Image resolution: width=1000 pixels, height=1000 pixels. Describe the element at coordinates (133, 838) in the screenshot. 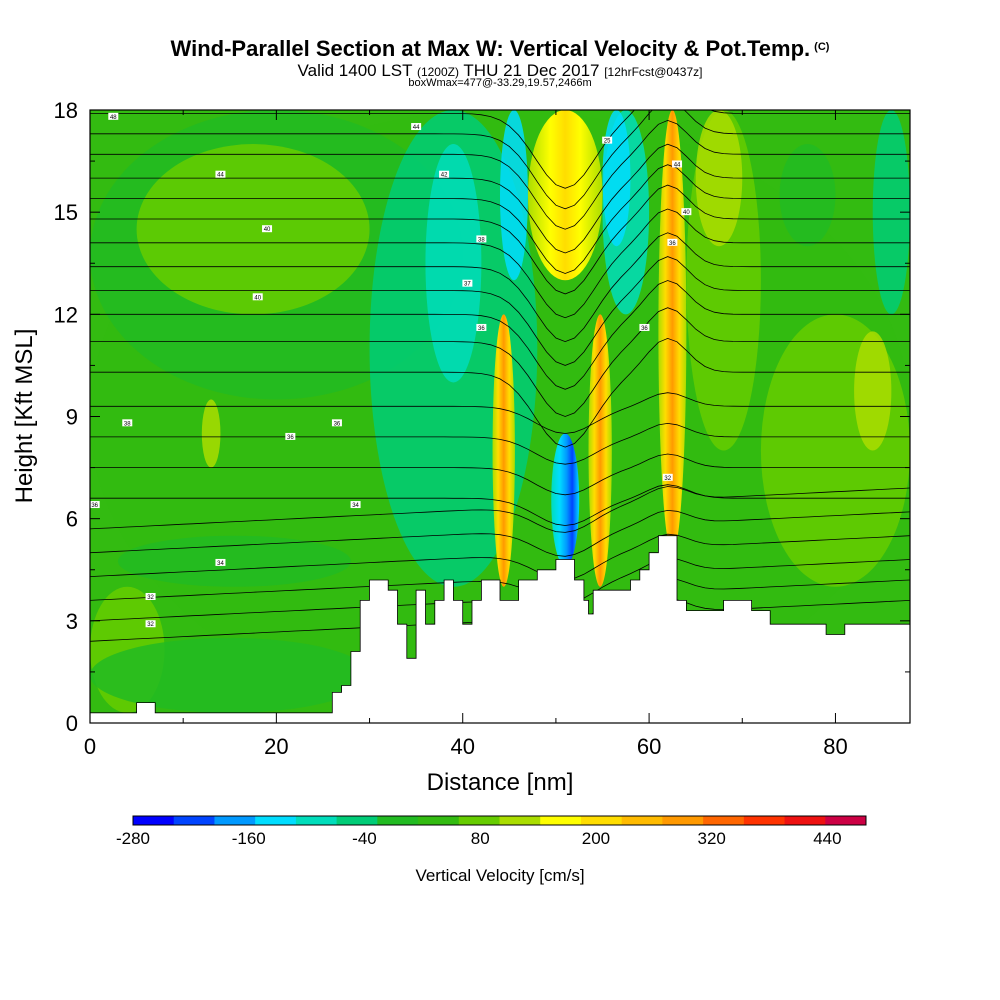

I see `colorbar-tick-label: -280` at that location.